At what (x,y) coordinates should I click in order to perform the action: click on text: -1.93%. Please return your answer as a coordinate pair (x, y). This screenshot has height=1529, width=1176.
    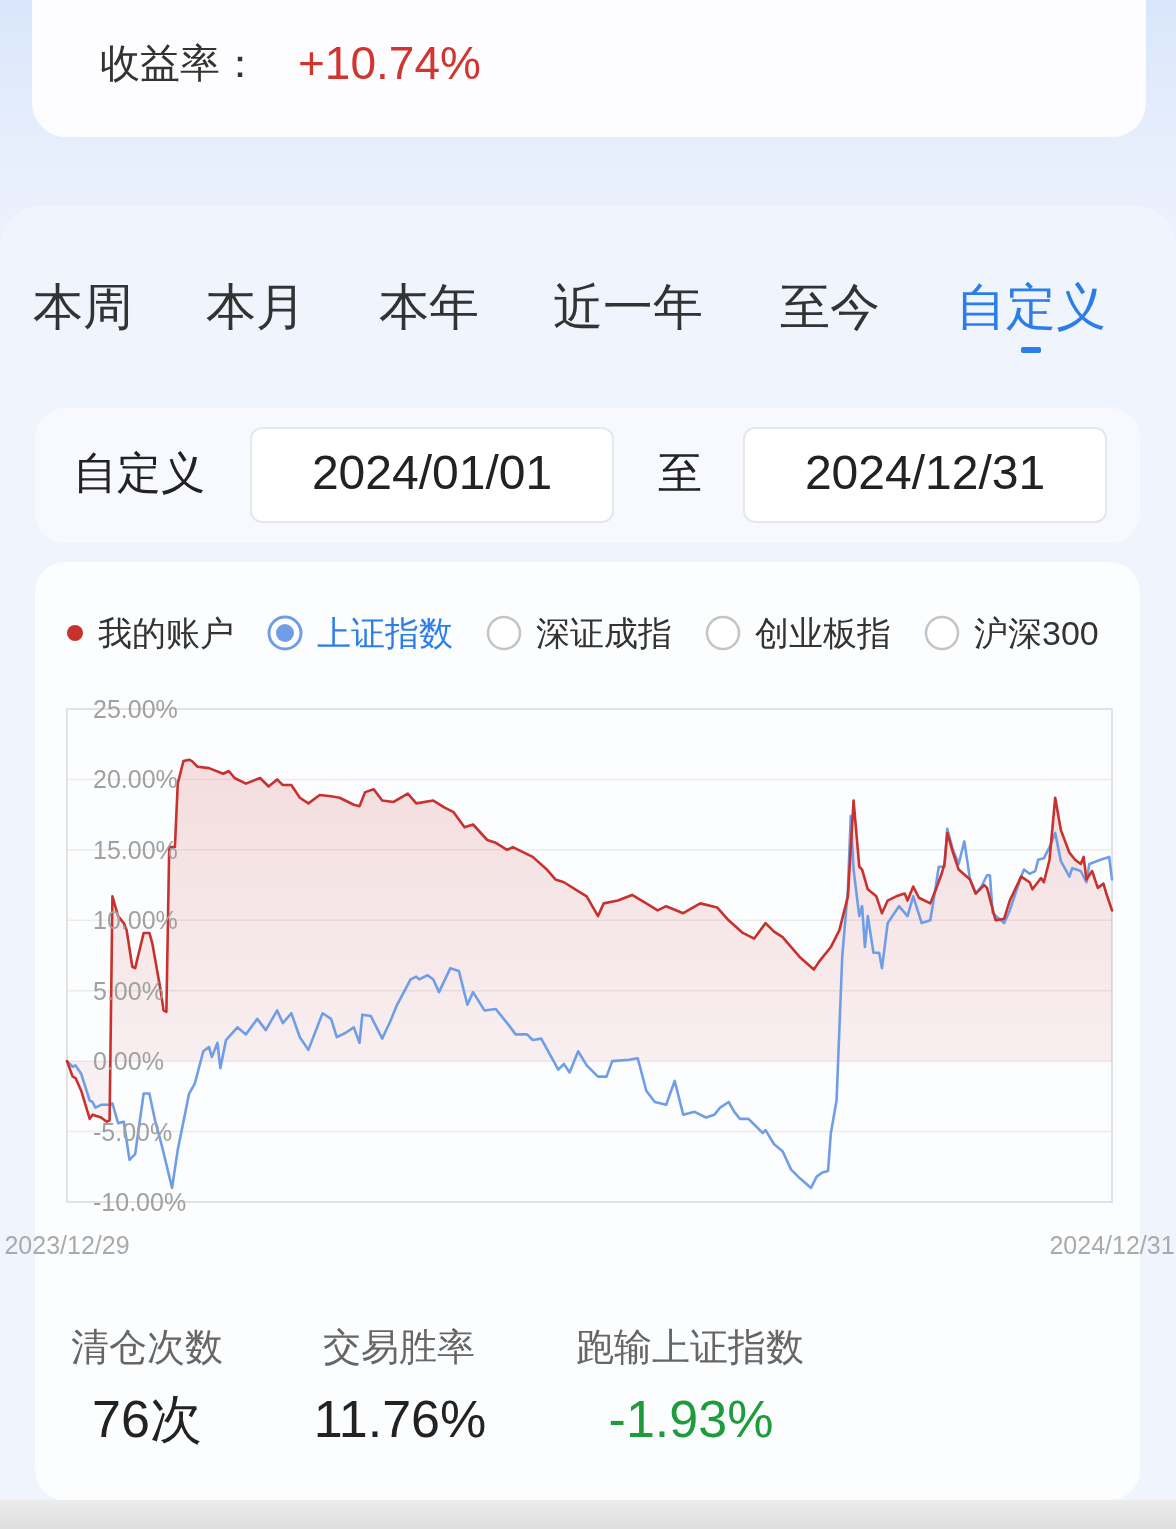
    Looking at the image, I should click on (691, 1420).